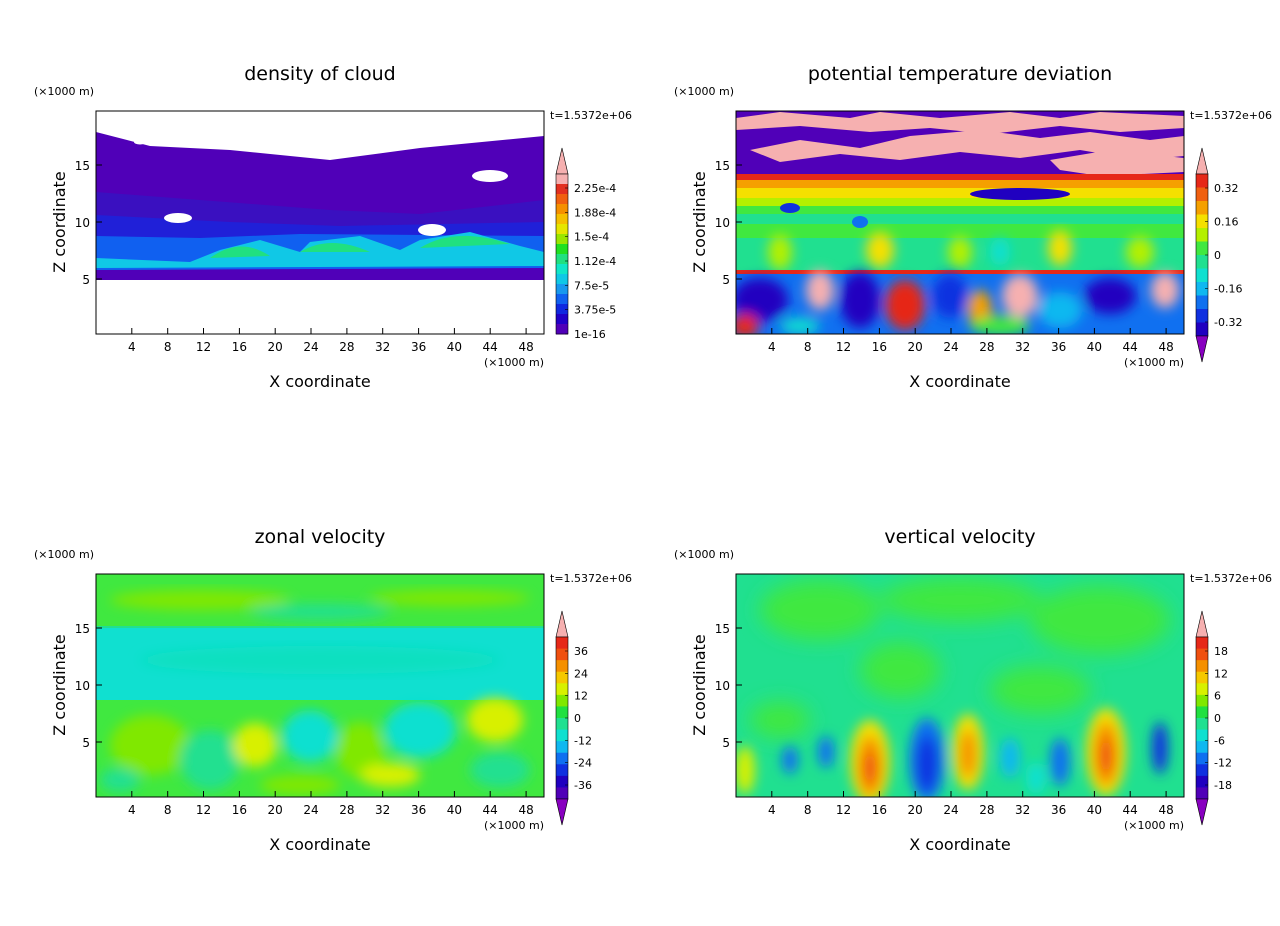 Image resolution: width=1280 pixels, height=926 pixels. Describe the element at coordinates (320, 537) in the screenshot. I see `panel-title: zonal velocity` at that location.